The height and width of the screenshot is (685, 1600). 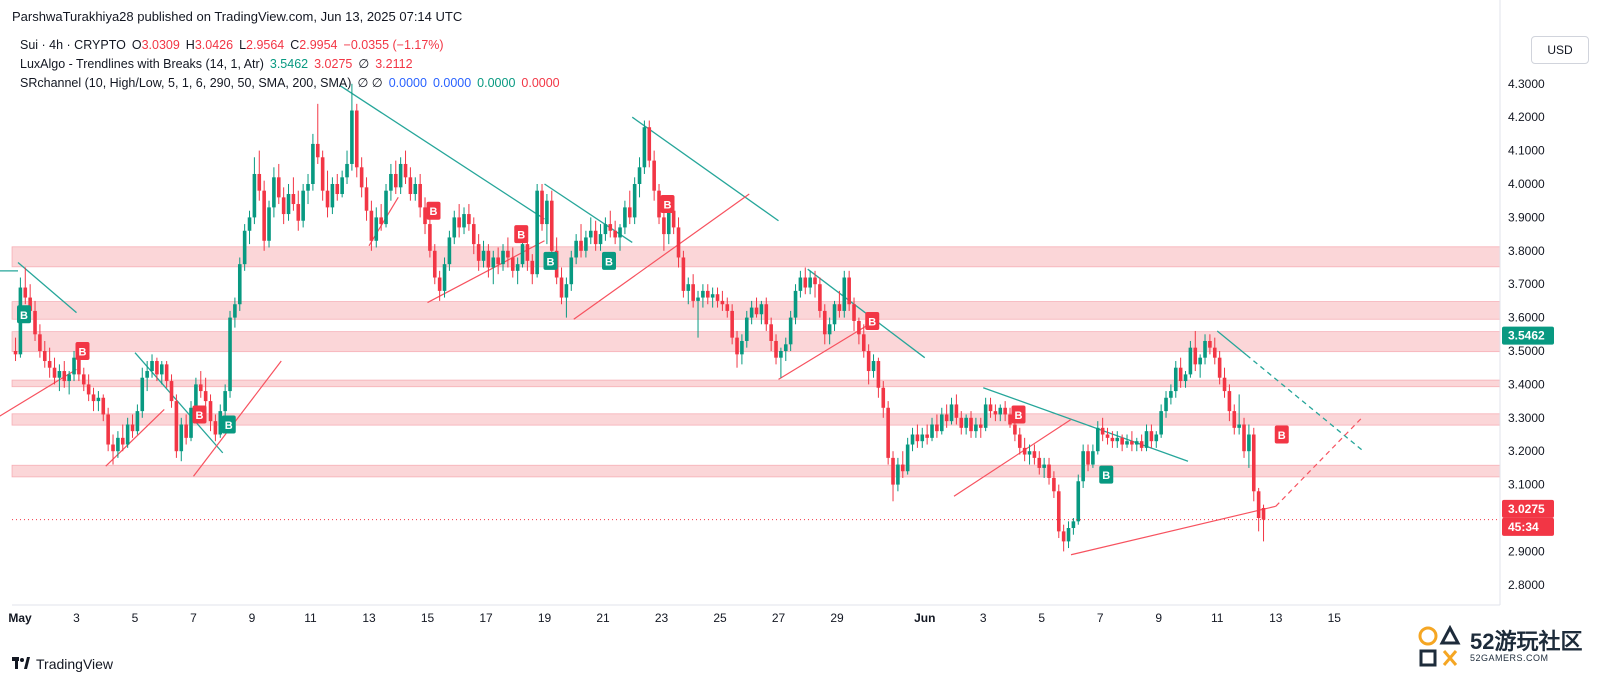 I want to click on price-tick: 3.8000, so click(x=1526, y=251).